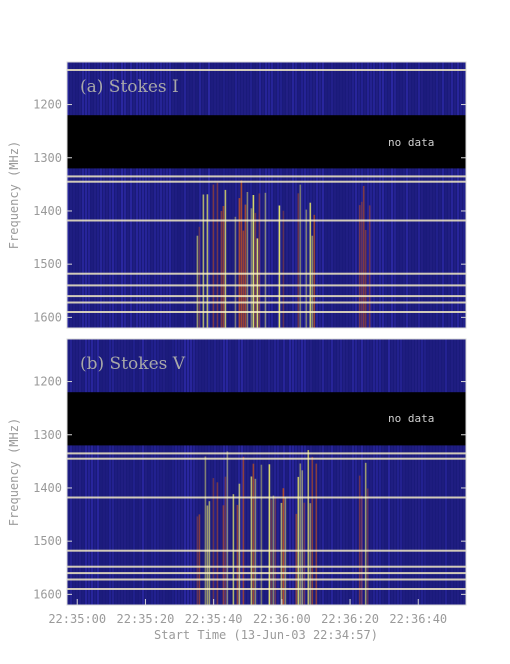 The width and height of the screenshot is (510, 664). I want to click on x-axis-title: Start Time (13-Jun-03 22:34:57), so click(266, 635).